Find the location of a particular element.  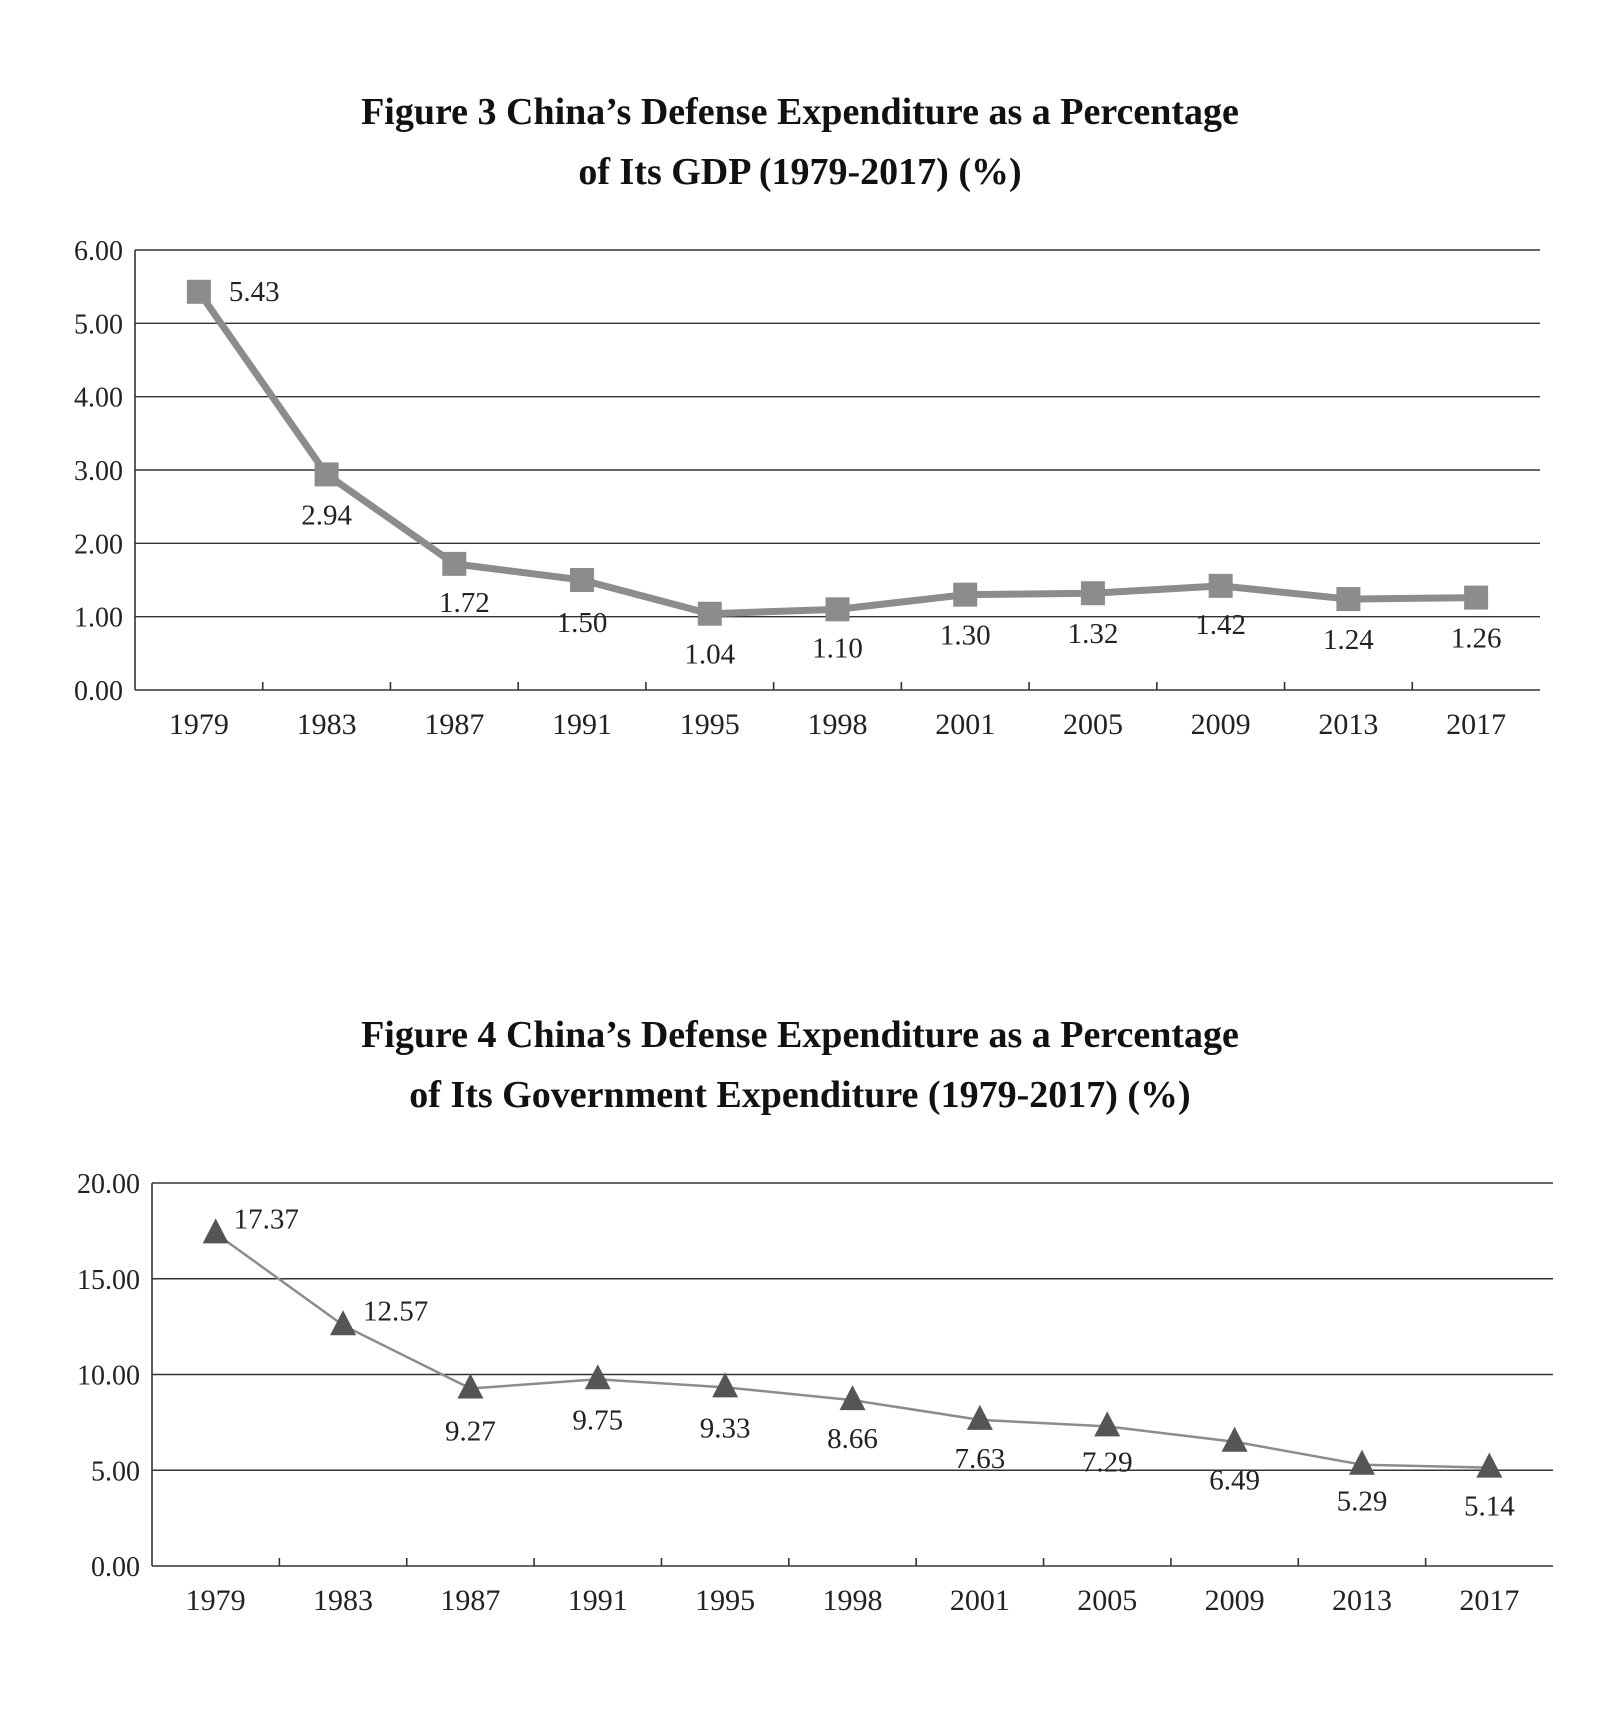

data-label: 1.24 is located at coordinates (1348, 640).